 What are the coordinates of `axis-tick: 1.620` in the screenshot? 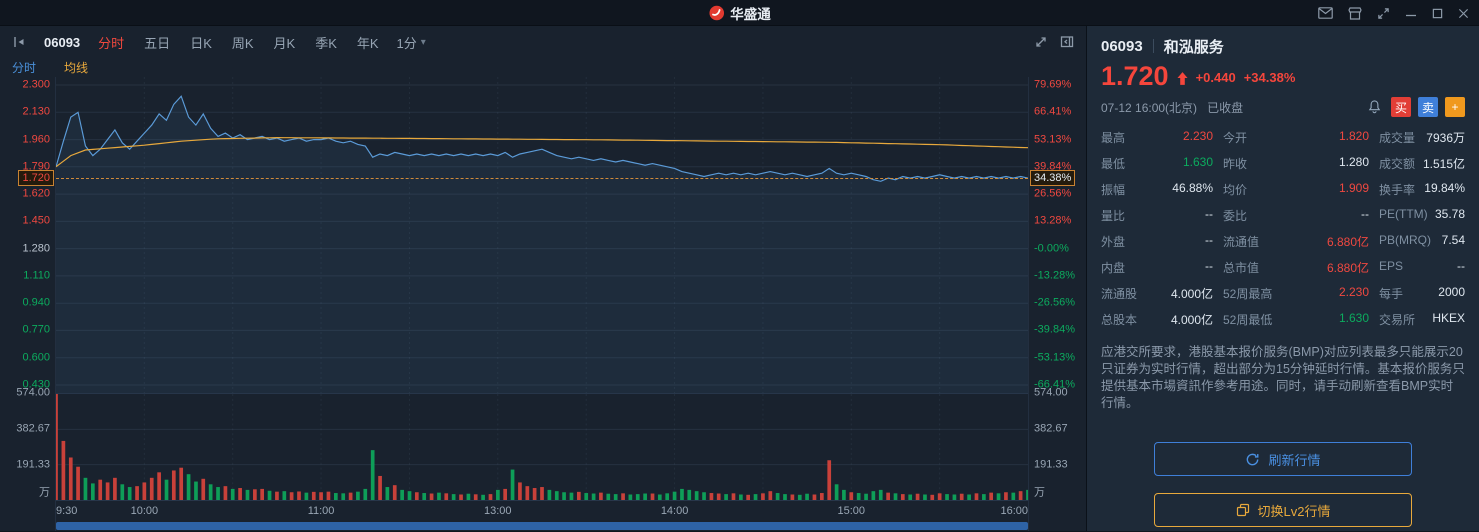 It's located at (36, 193).